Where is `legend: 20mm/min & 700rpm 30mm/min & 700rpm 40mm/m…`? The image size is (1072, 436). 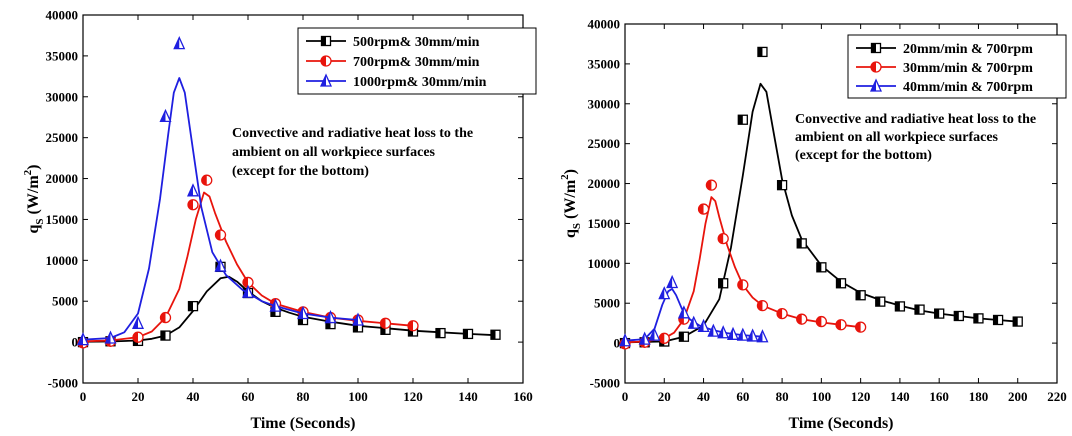 legend: 20mm/min & 700rpm 30mm/min & 700rpm 40mm/m… is located at coordinates (957, 66).